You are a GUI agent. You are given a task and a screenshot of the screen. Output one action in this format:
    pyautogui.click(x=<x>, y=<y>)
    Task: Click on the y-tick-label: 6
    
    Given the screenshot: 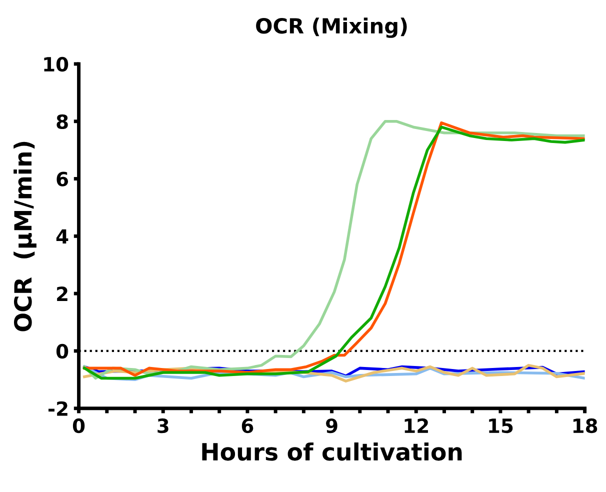 What is the action you would take?
    pyautogui.click(x=62, y=179)
    